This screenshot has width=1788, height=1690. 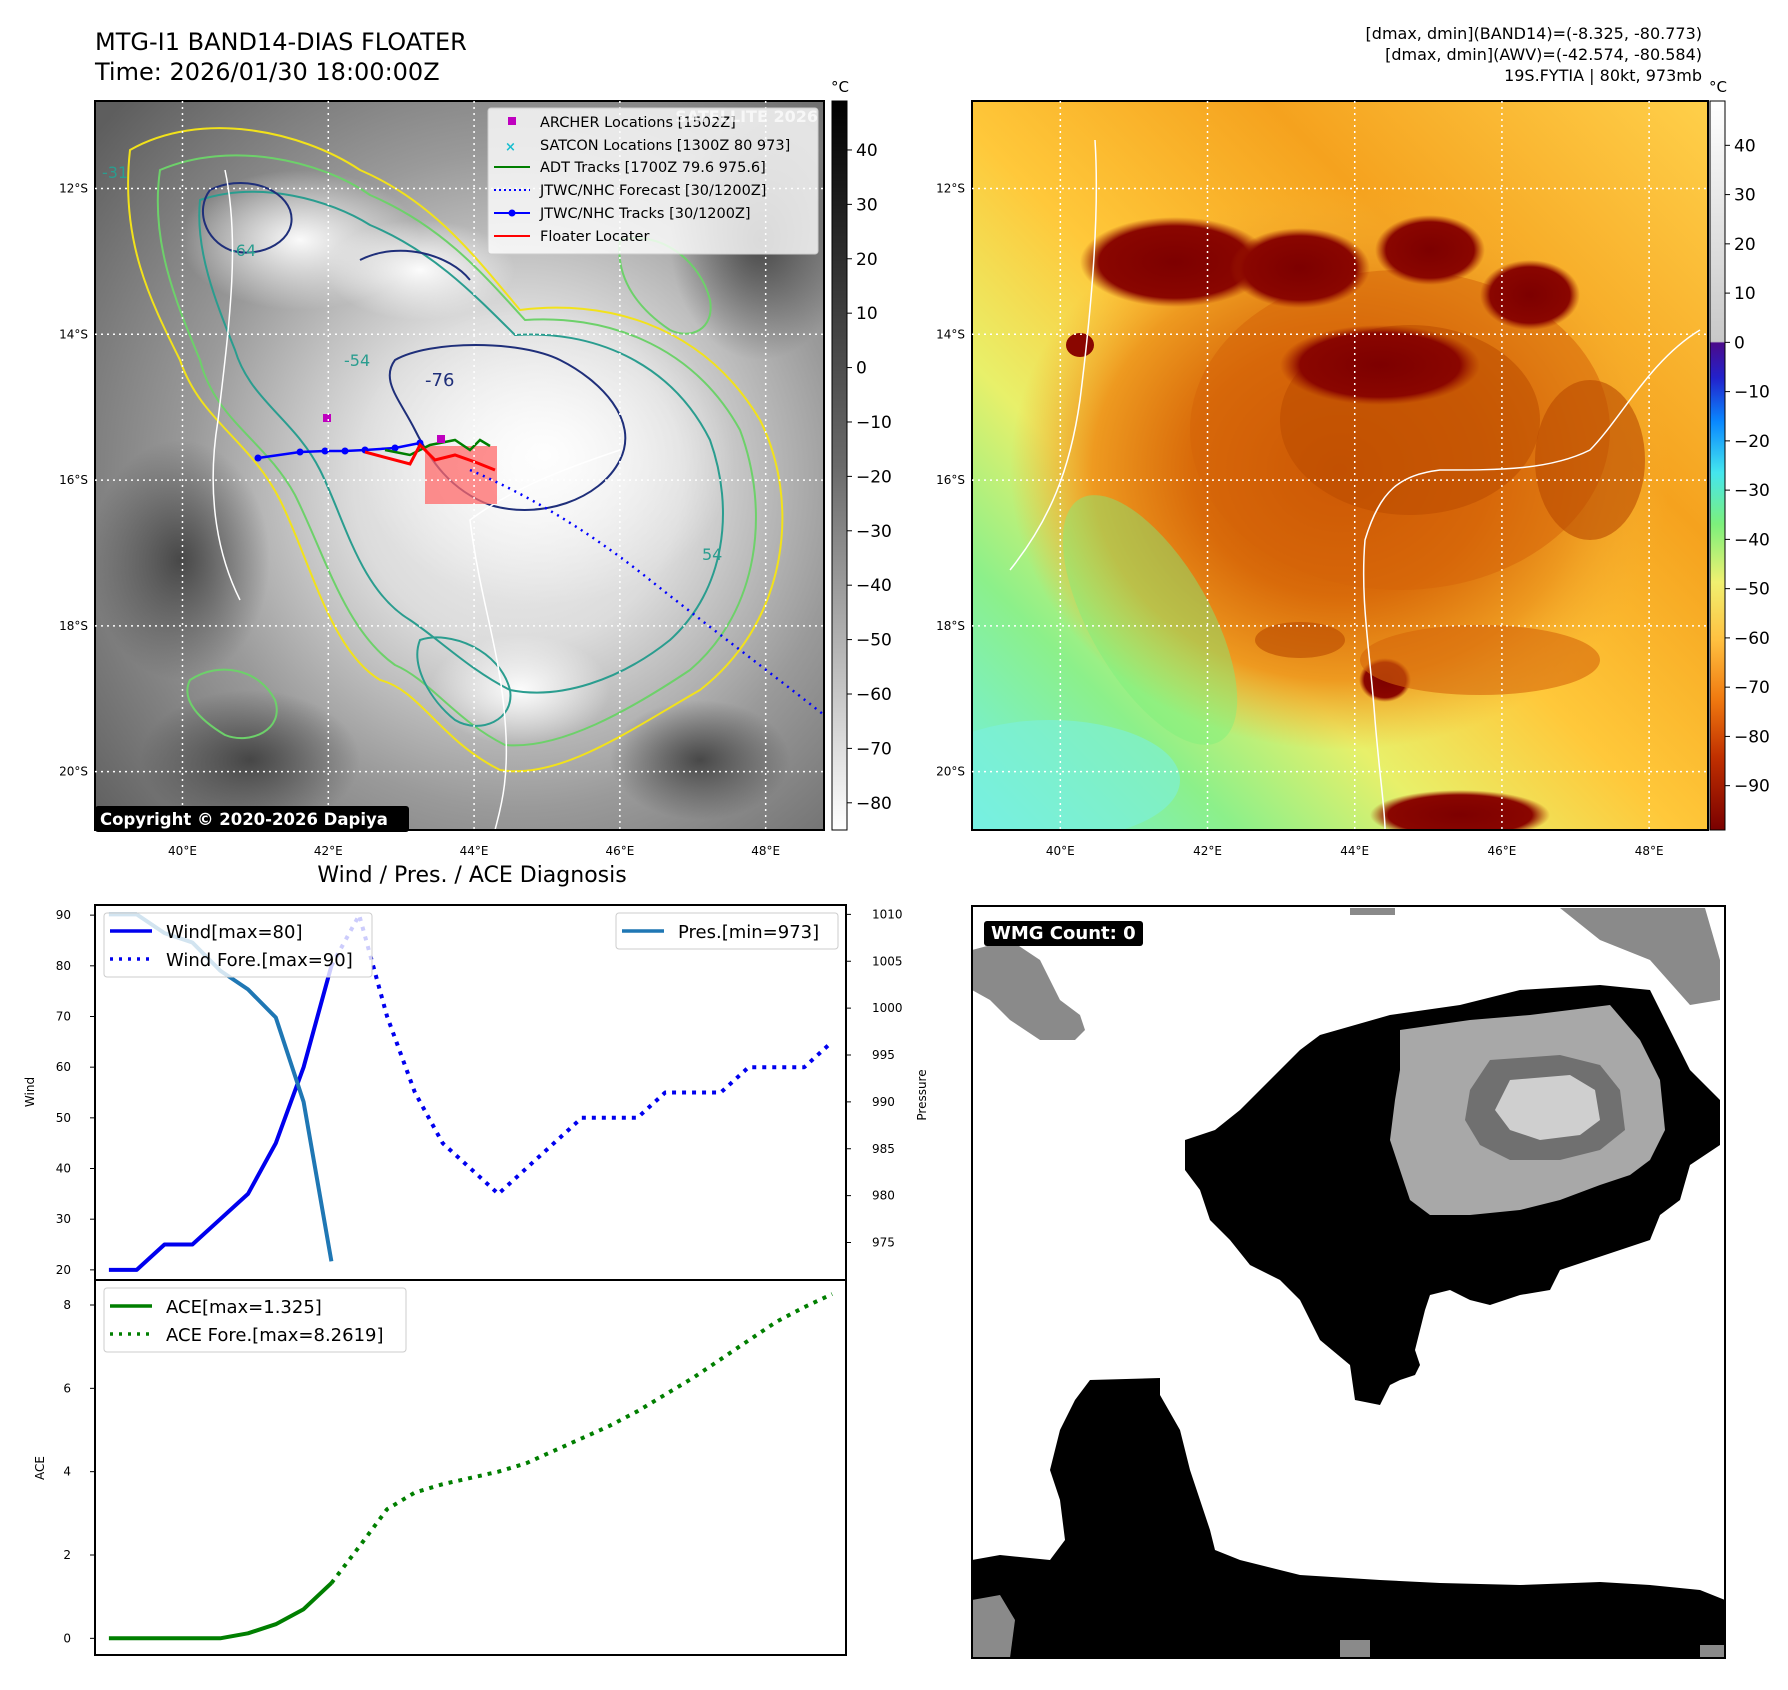 I want to click on ytick-right-label: 995, so click(x=883, y=1055).